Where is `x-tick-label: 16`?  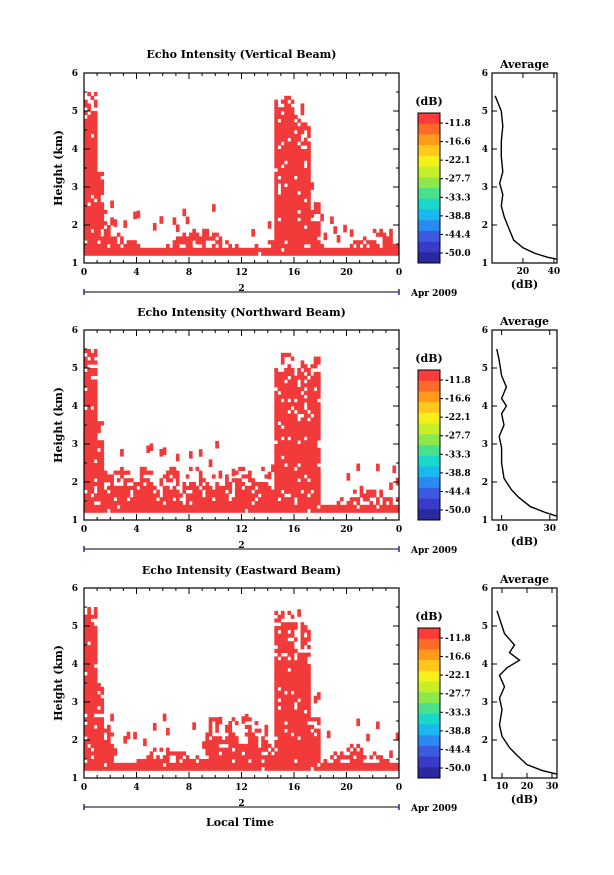 x-tick-label: 16 is located at coordinates (294, 530).